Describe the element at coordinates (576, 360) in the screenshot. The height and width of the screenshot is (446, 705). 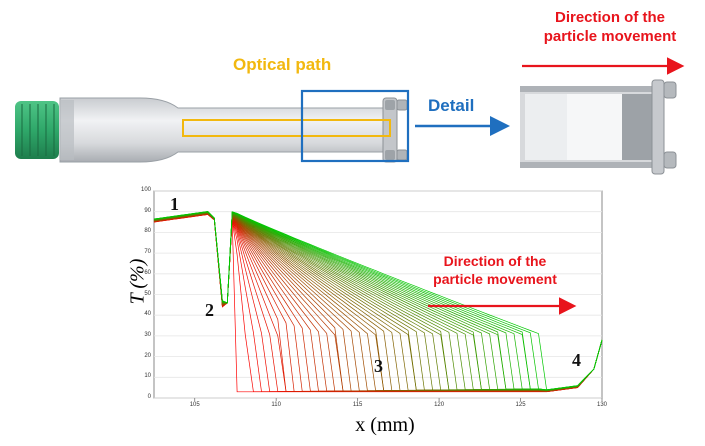
I see `region-label-4: 4` at that location.